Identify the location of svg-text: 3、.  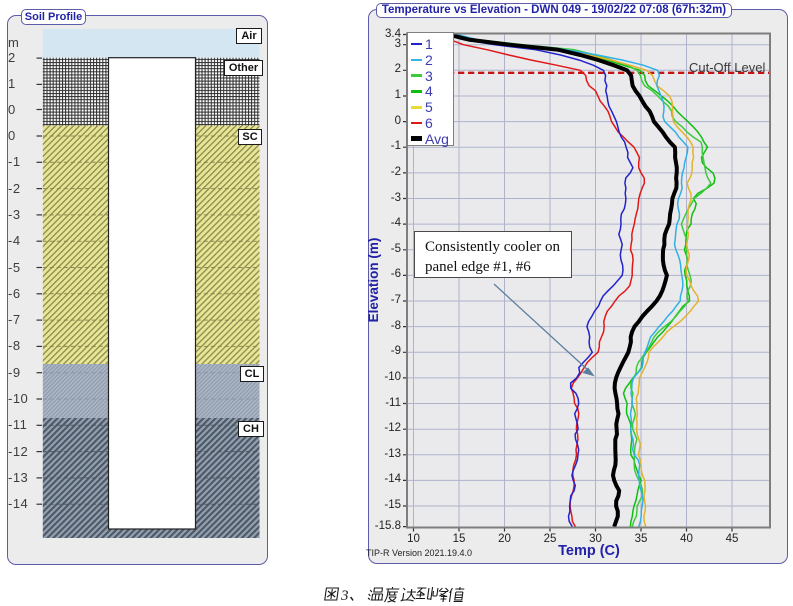
(352, 596).